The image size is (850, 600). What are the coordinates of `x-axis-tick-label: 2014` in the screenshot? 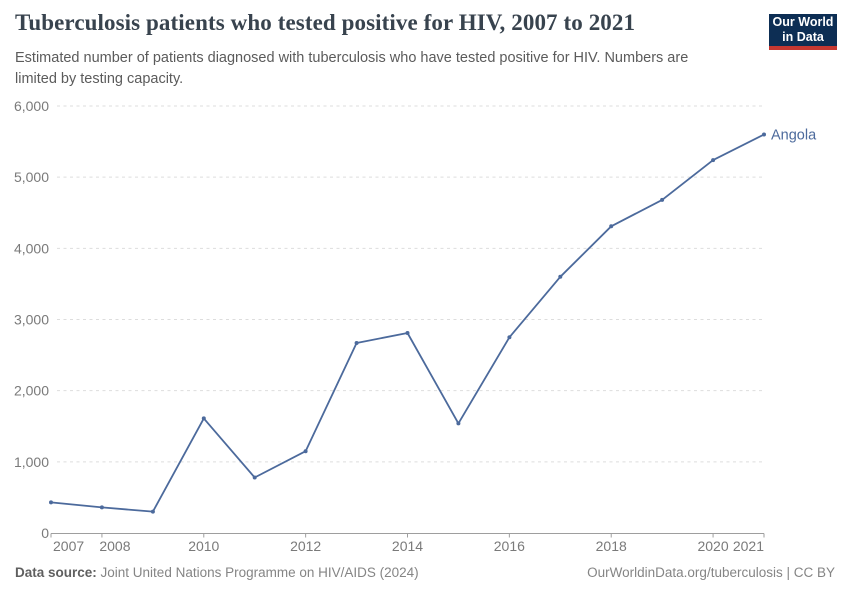 It's located at (407, 546).